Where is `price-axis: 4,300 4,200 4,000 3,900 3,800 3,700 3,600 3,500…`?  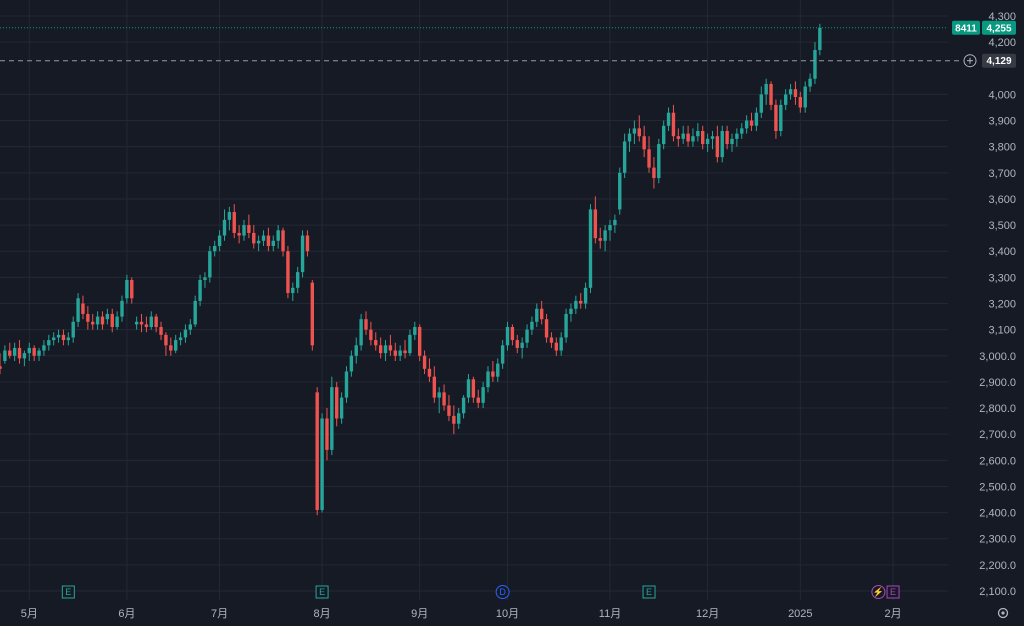 price-axis: 4,300 4,200 4,000 3,900 3,800 3,700 3,600 3,500… is located at coordinates (997, 304).